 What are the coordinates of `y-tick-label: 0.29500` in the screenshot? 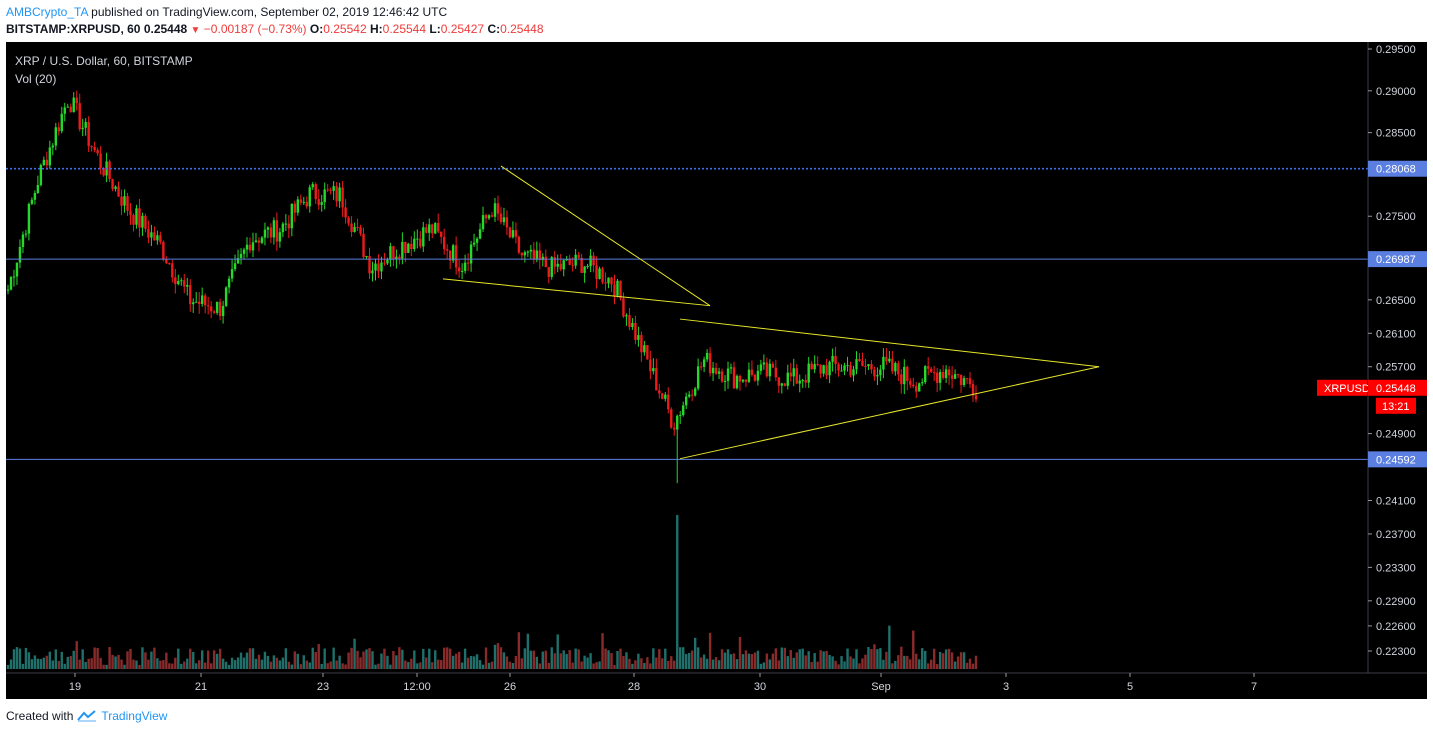 It's located at (1396, 50).